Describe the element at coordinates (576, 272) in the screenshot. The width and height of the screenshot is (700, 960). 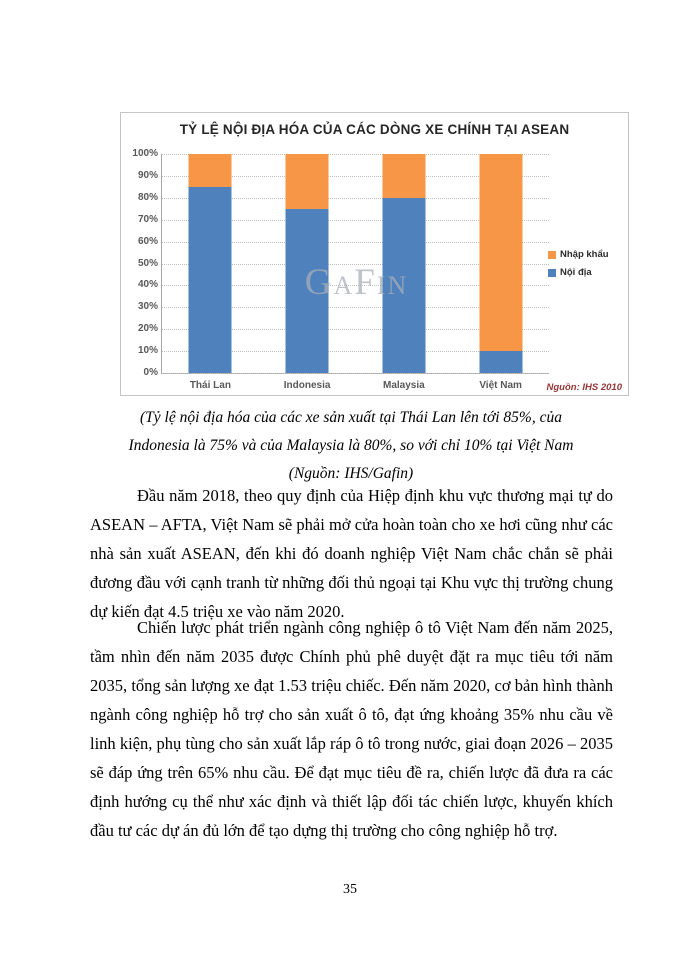
I see `legend-label: Nội địa` at that location.